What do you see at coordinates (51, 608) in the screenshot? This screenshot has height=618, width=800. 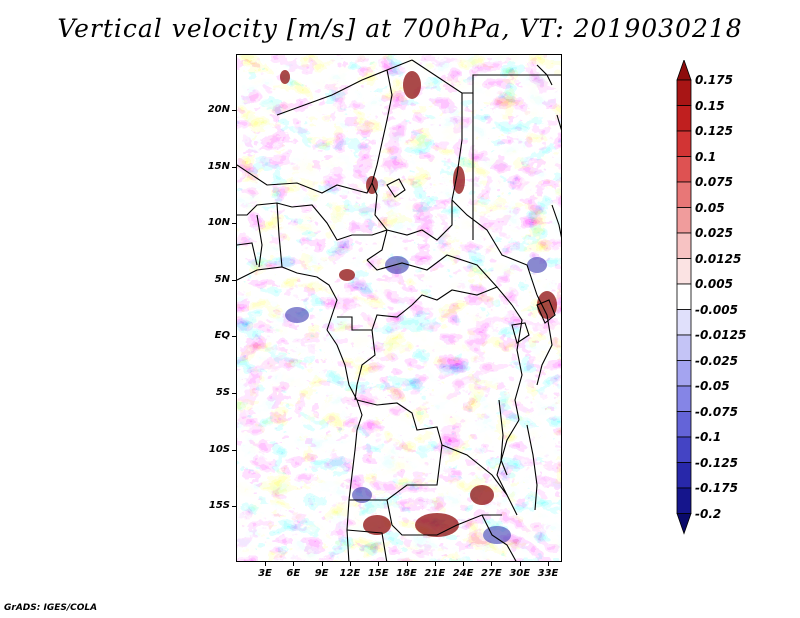 I see `credit-text: GrADS: IGES/COLA` at bounding box center [51, 608].